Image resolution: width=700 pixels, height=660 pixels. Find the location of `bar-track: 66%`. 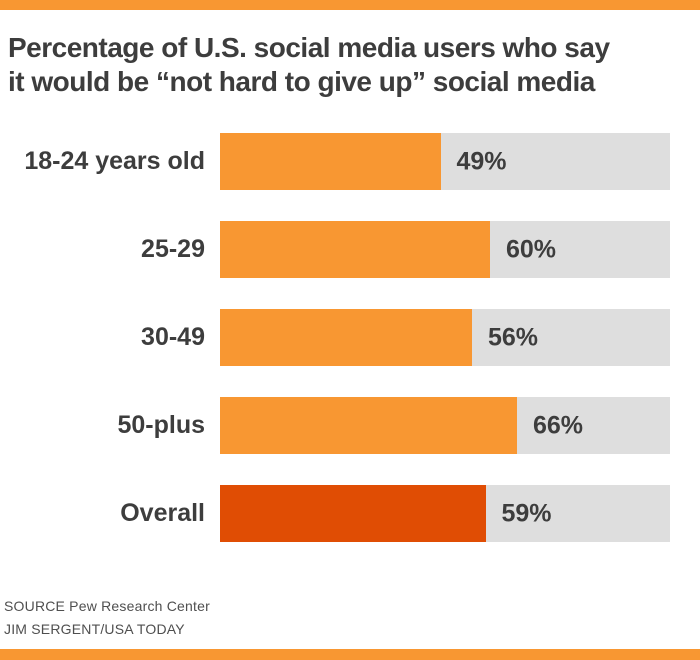

bar-track: 66% is located at coordinates (445, 425).